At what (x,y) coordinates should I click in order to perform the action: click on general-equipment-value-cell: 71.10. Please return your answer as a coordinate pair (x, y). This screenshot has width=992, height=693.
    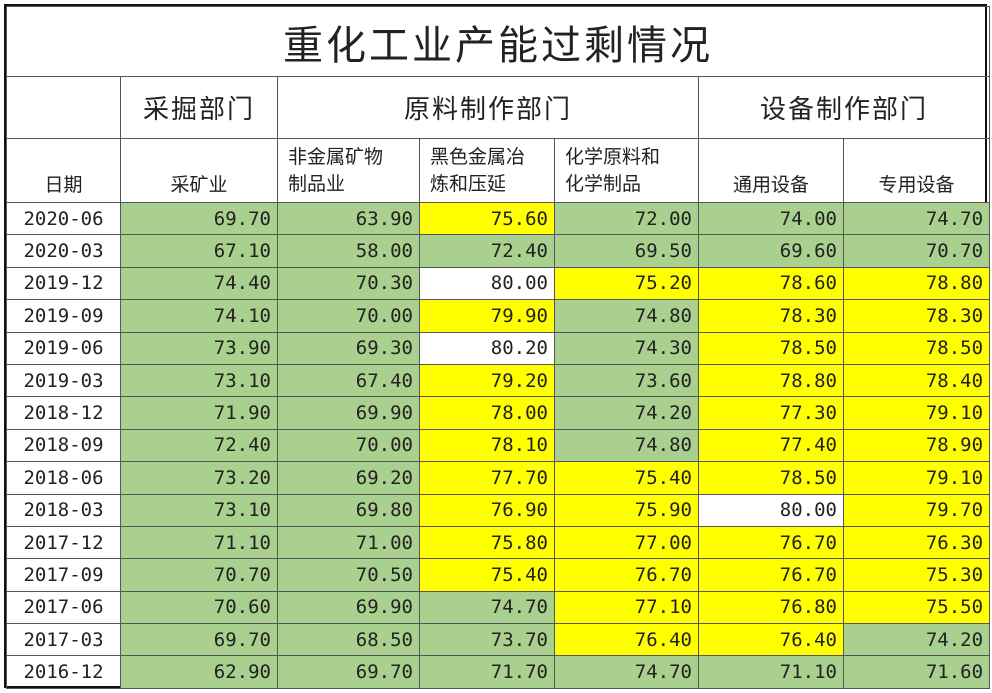
    Looking at the image, I should click on (771, 672).